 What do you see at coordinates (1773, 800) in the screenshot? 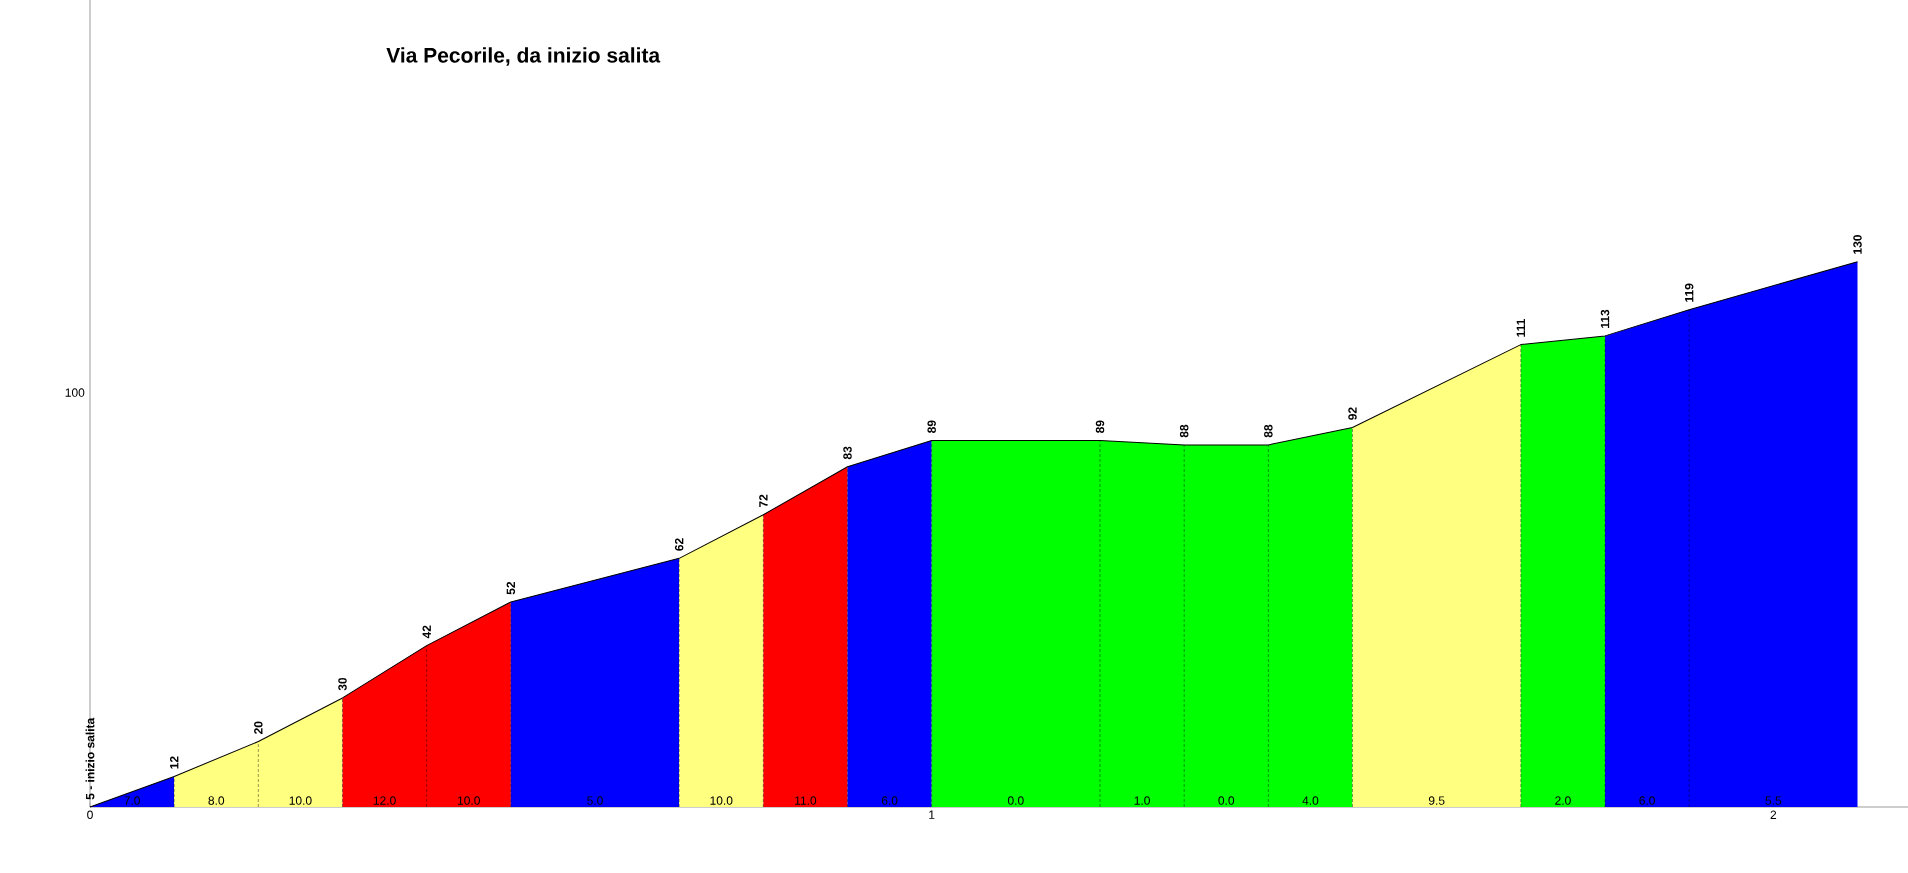
I see `annotation: 5.5` at bounding box center [1773, 800].